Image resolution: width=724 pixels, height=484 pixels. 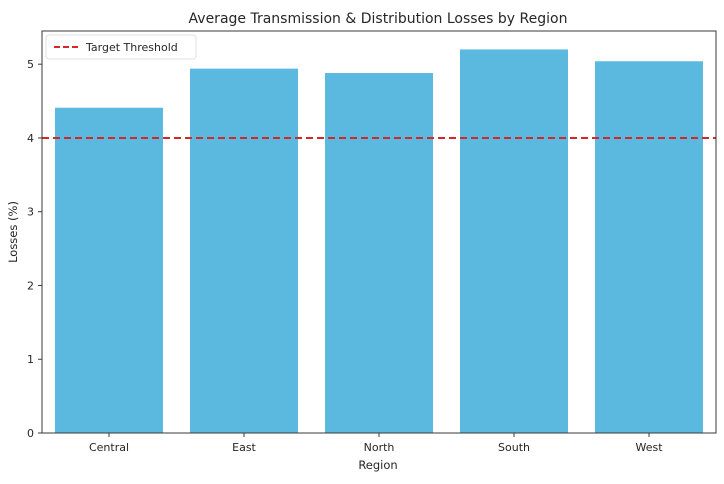 What do you see at coordinates (30, 433) in the screenshot?
I see `y-tick-label: 0` at bounding box center [30, 433].